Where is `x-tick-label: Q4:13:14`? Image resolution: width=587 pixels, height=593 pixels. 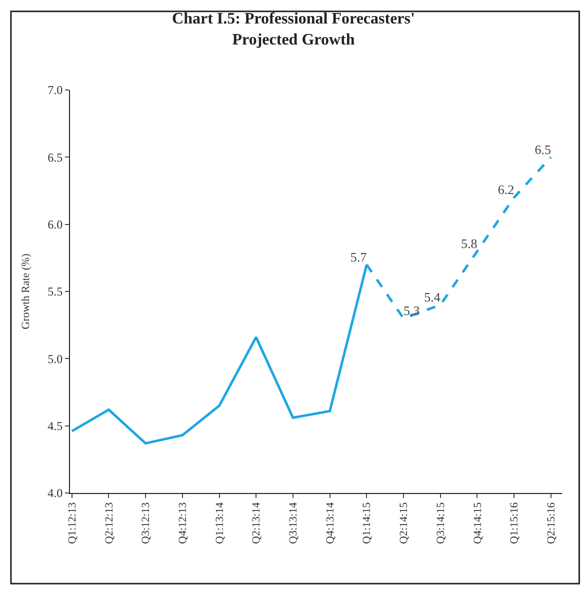 x-tick-label: Q4:13:14 is located at coordinates (330, 523).